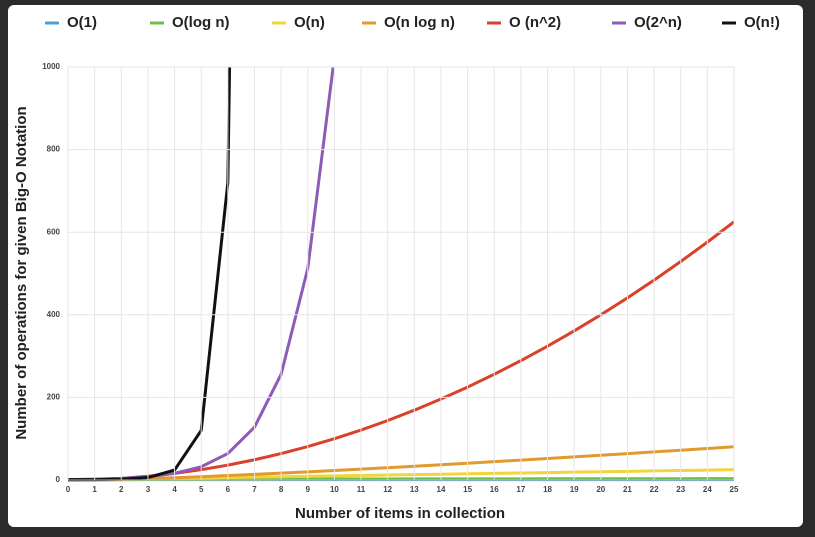 The image size is (815, 537). Describe the element at coordinates (547, 489) in the screenshot. I see `x-tick-label: 18` at that location.